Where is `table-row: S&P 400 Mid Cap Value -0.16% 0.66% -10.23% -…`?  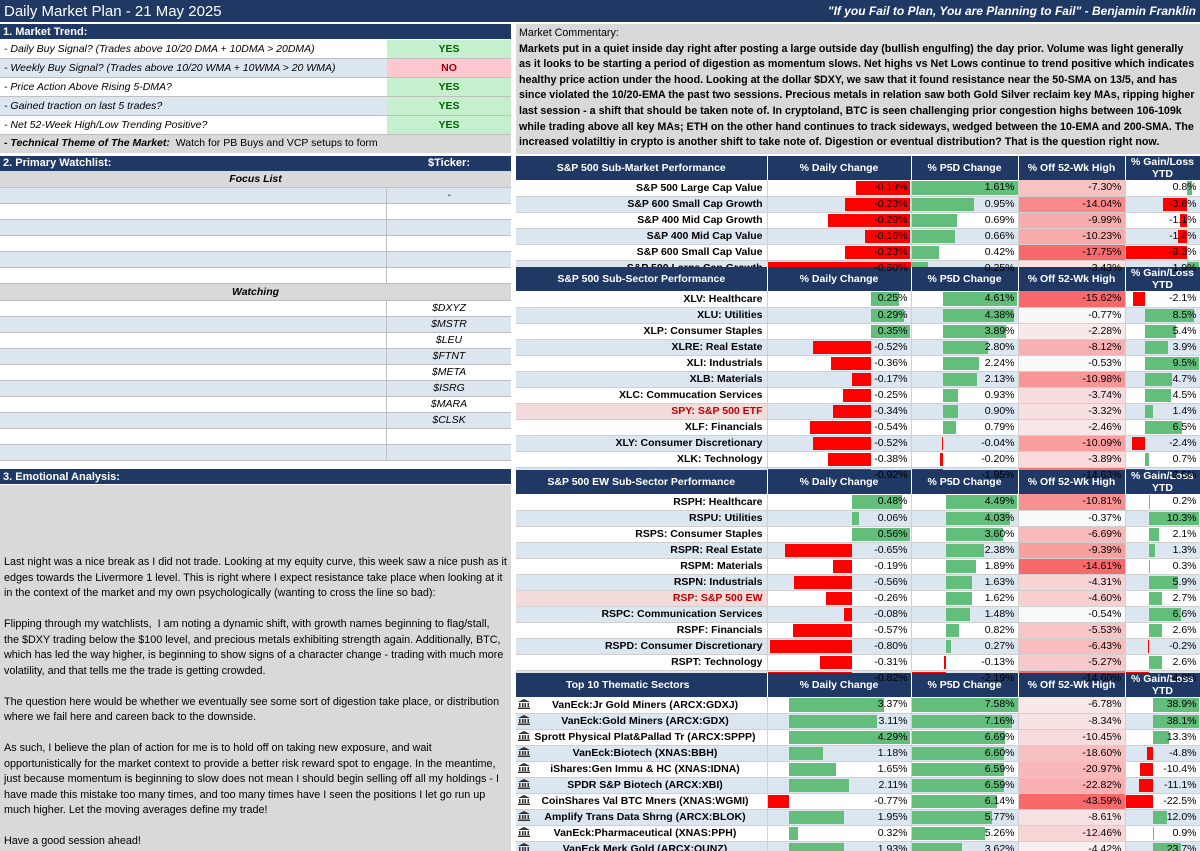 table-row: S&P 400 Mid Cap Value -0.16% 0.66% -10.23% -… is located at coordinates (858, 236).